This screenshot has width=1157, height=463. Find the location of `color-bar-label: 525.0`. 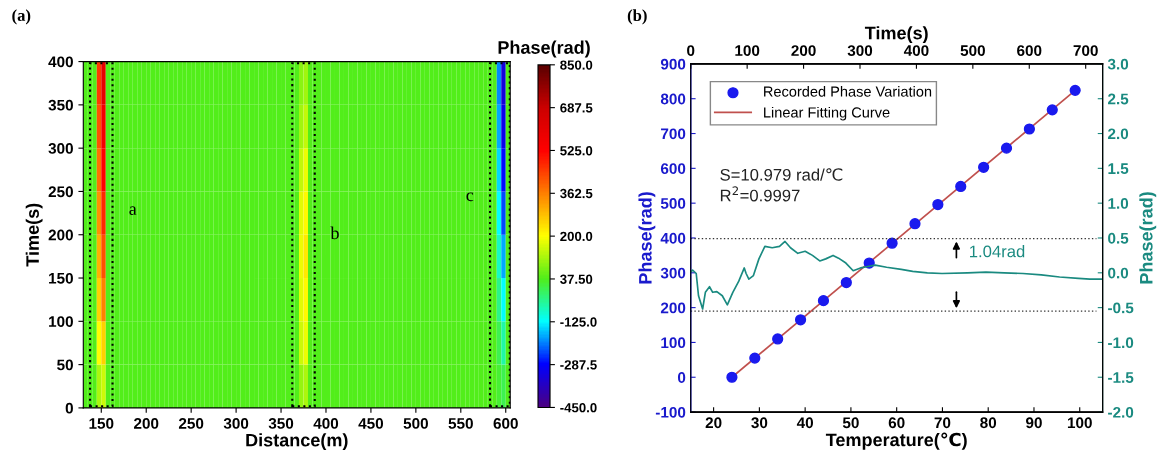

color-bar-label: 525.0 is located at coordinates (576, 151).